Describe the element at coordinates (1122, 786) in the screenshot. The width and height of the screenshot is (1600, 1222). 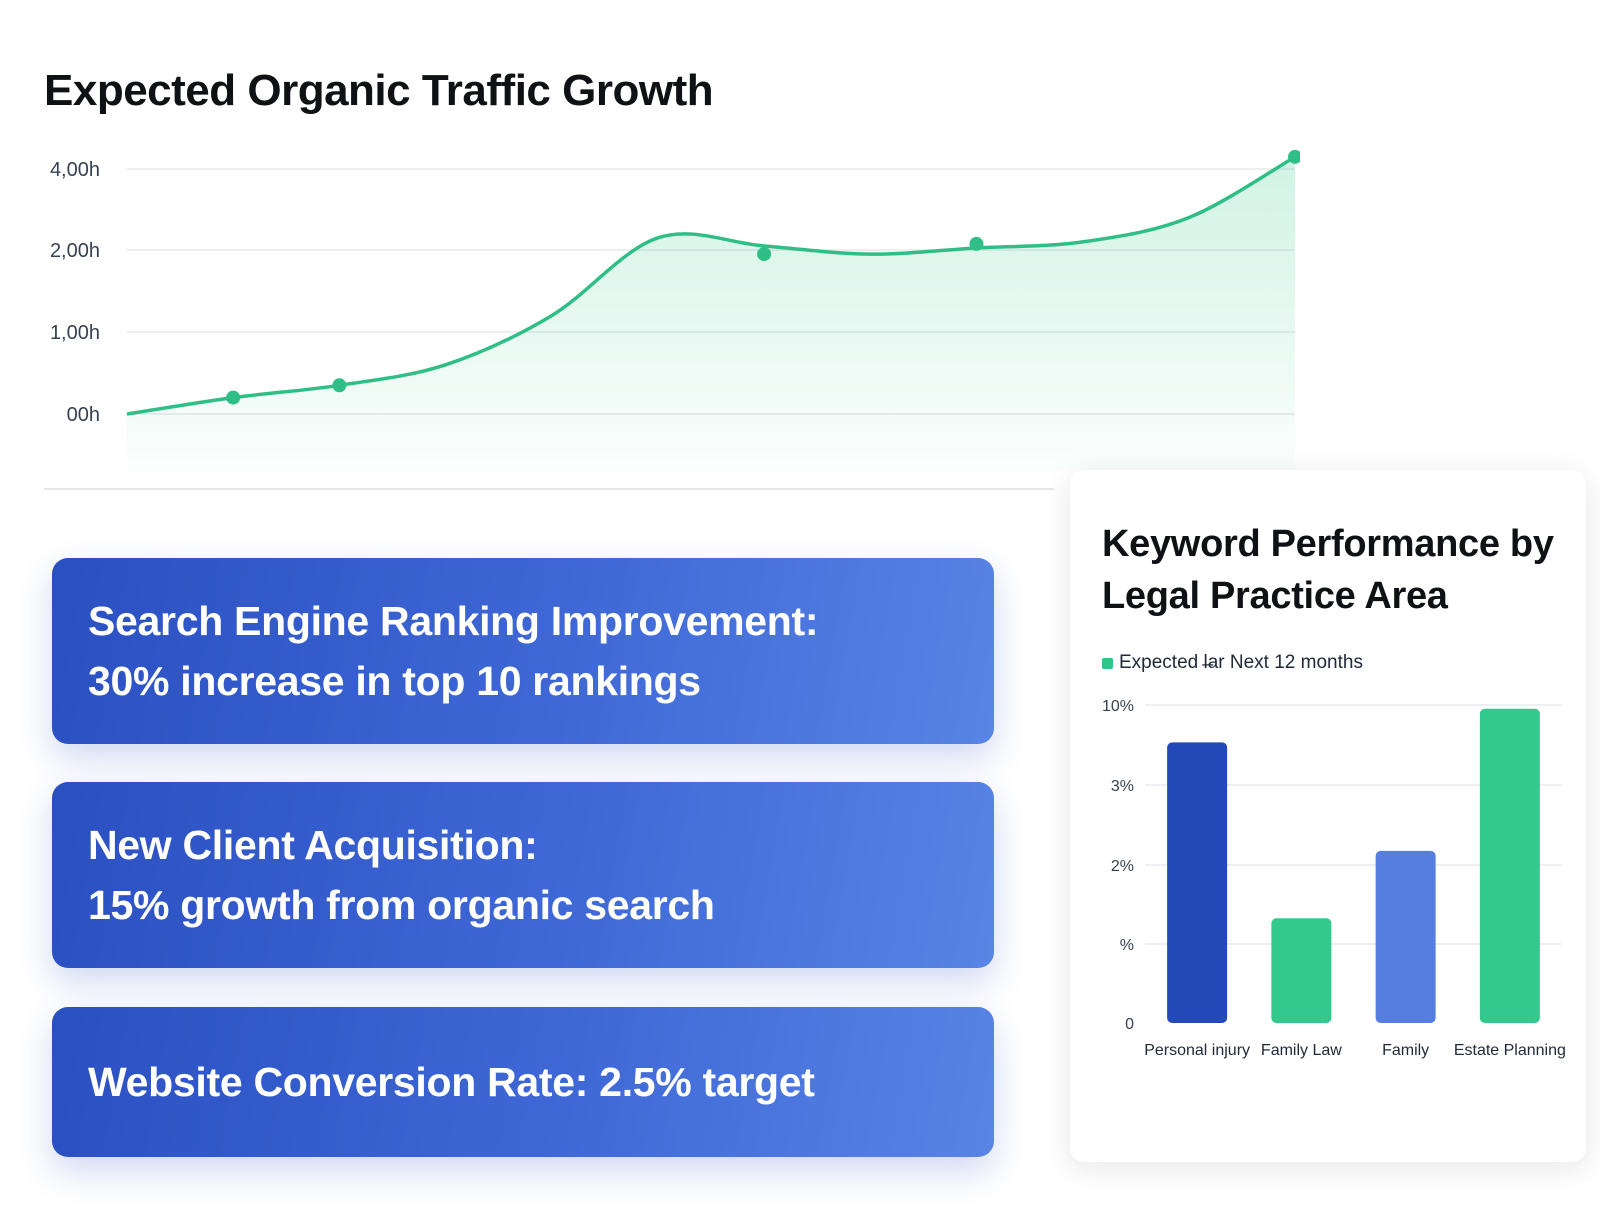
I see `y-tick-label: 3%` at that location.